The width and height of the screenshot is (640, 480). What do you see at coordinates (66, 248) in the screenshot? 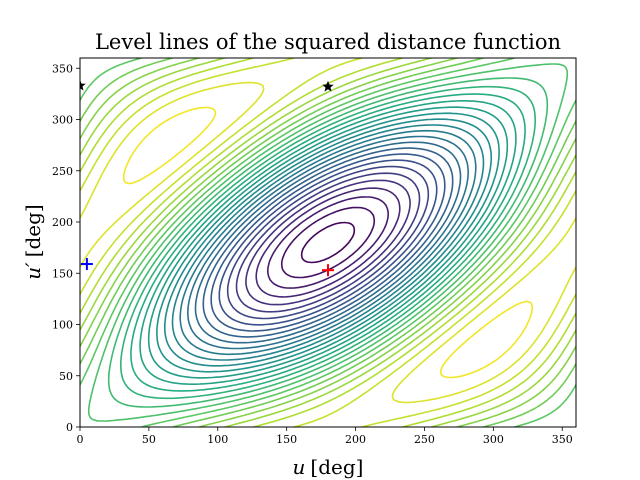
I see `y-axis-ticks: 0 50 100 150 200 250 300 350` at bounding box center [66, 248].